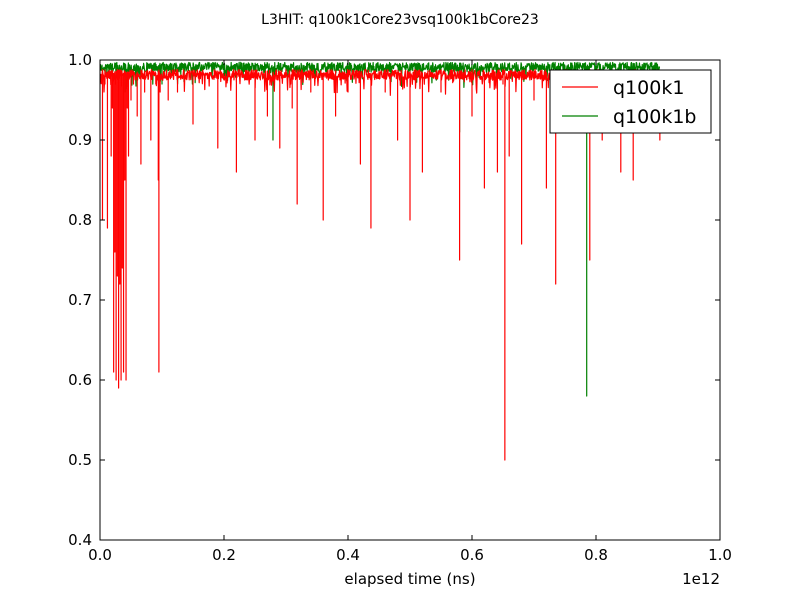  What do you see at coordinates (80, 380) in the screenshot?
I see `y-tick-label: 0.6` at bounding box center [80, 380].